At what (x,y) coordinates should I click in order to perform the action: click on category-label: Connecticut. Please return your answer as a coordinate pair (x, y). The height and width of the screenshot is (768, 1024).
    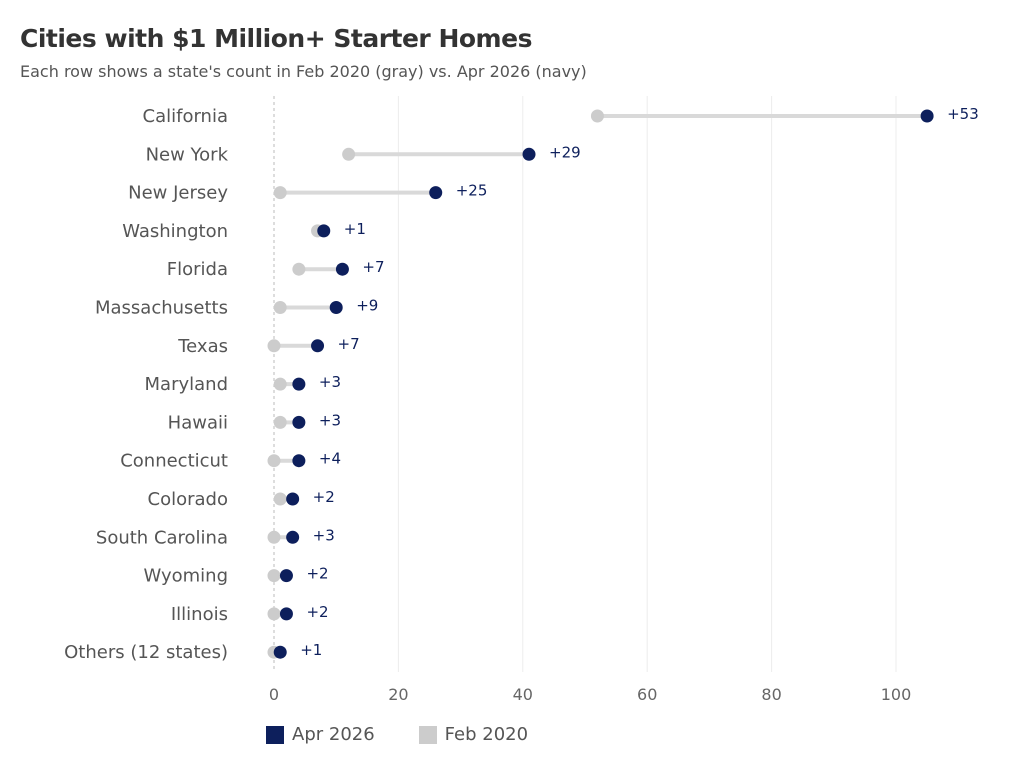
    Looking at the image, I should click on (174, 461).